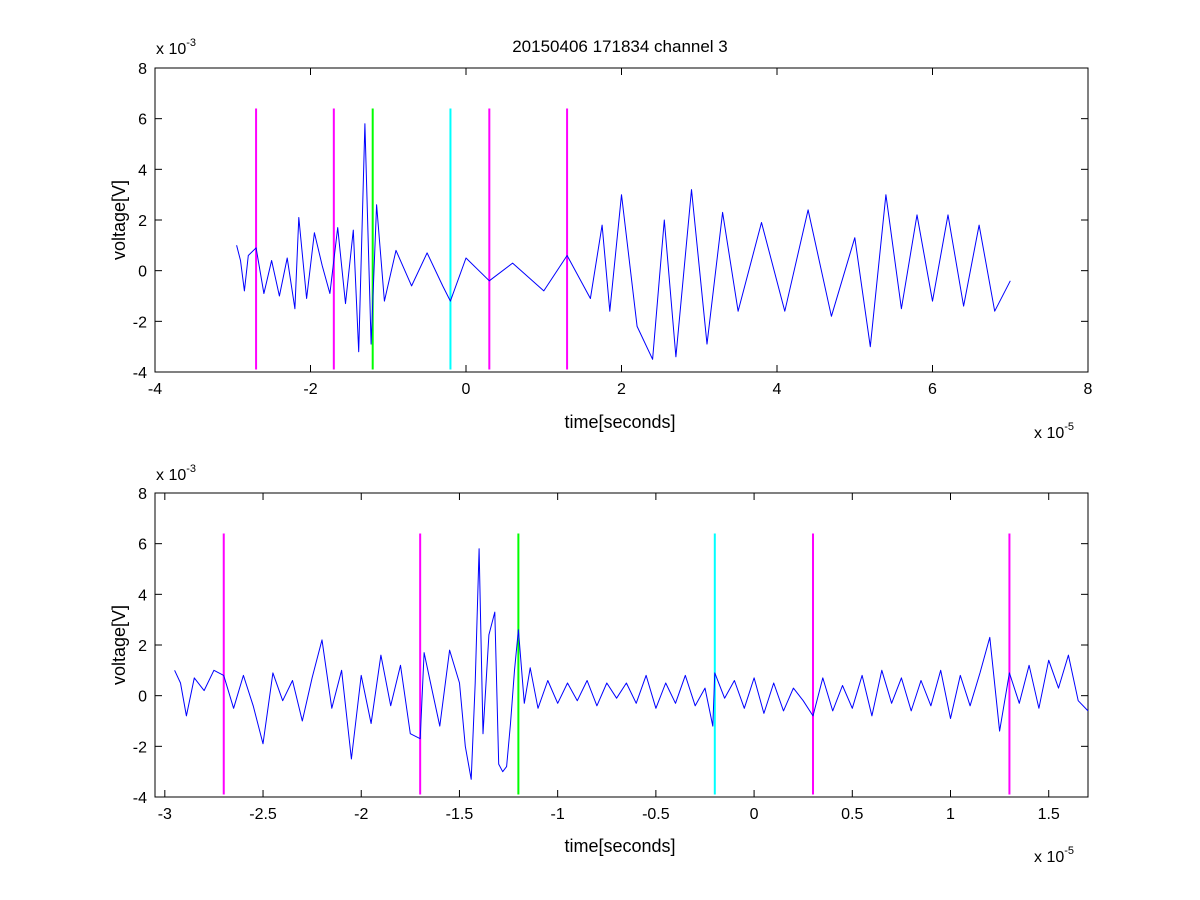  What do you see at coordinates (142, 697) in the screenshot?
I see `bottom-y-tick-label: 0` at bounding box center [142, 697].